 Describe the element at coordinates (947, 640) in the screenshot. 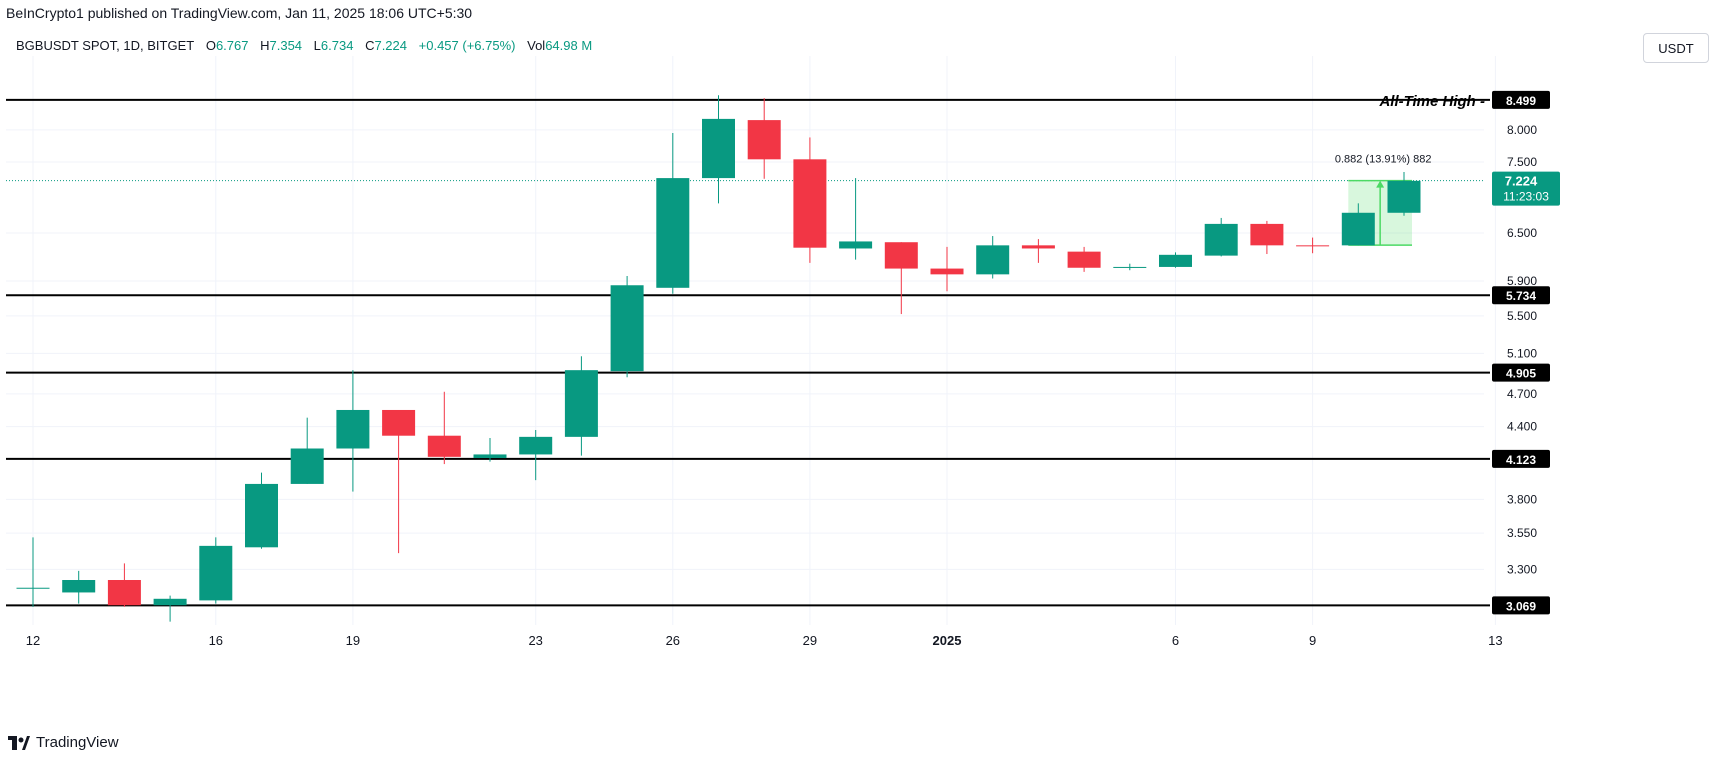

I see `x-axis-tick-label: 2025` at that location.